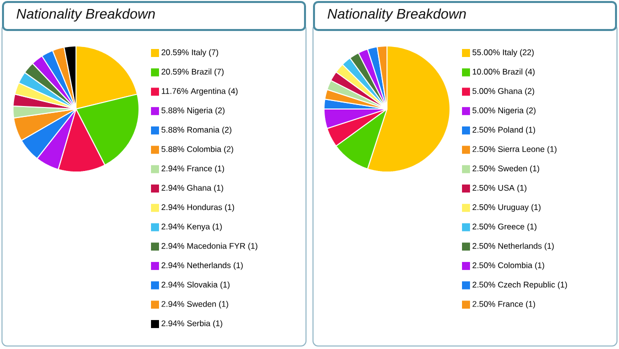 The image size is (619, 349). I want to click on legend-label: 2.94% Macedonia FYR (1), so click(210, 246).